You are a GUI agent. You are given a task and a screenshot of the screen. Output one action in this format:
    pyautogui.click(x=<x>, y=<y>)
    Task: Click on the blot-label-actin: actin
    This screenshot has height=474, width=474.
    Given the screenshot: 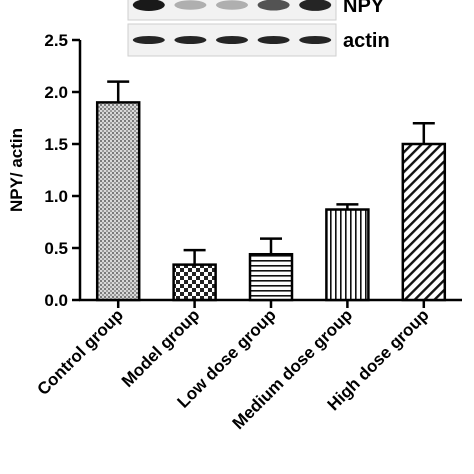 What is the action you would take?
    pyautogui.click(x=366, y=41)
    